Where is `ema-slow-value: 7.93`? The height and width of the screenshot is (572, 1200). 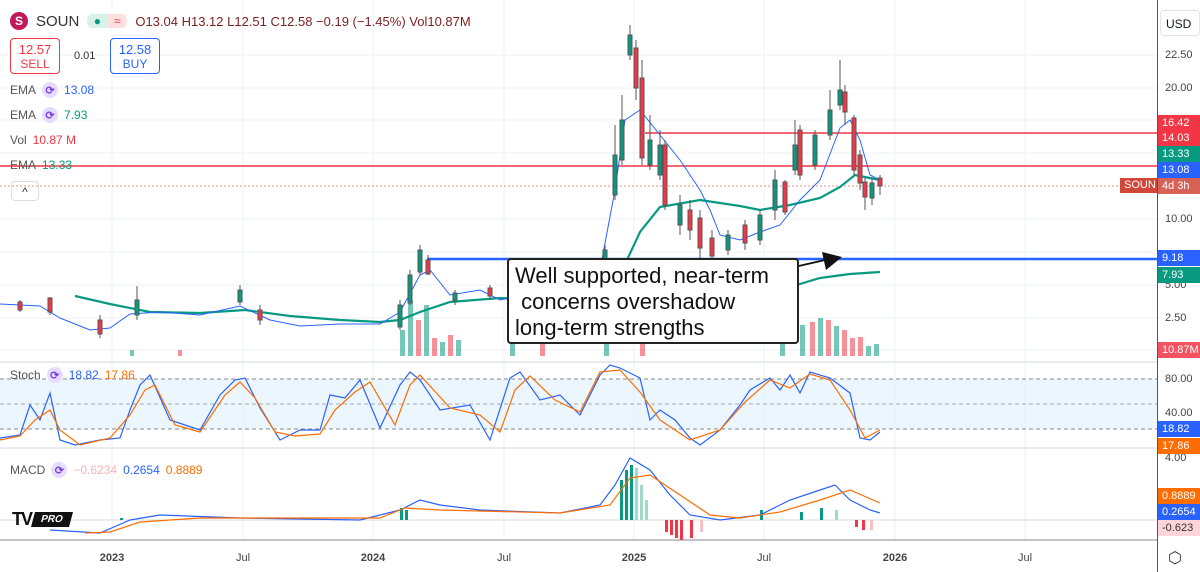 ema-slow-value: 7.93 is located at coordinates (76, 115).